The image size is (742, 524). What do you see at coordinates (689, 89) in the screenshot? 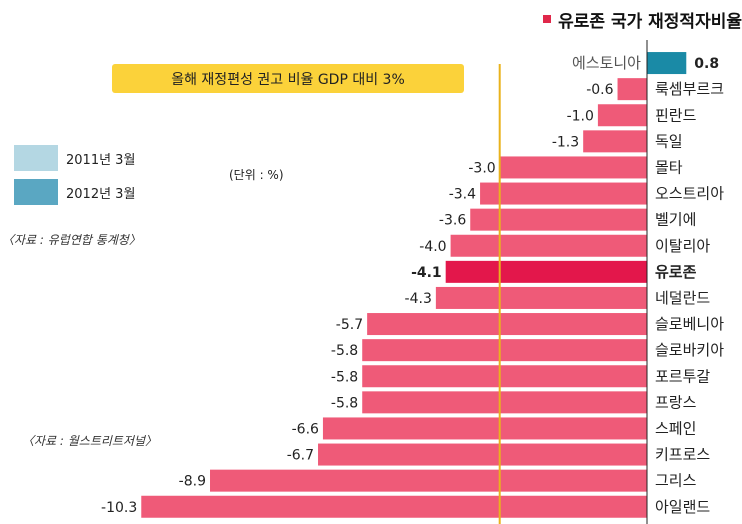
I see `category-label: 룩셈부르크` at bounding box center [689, 89].